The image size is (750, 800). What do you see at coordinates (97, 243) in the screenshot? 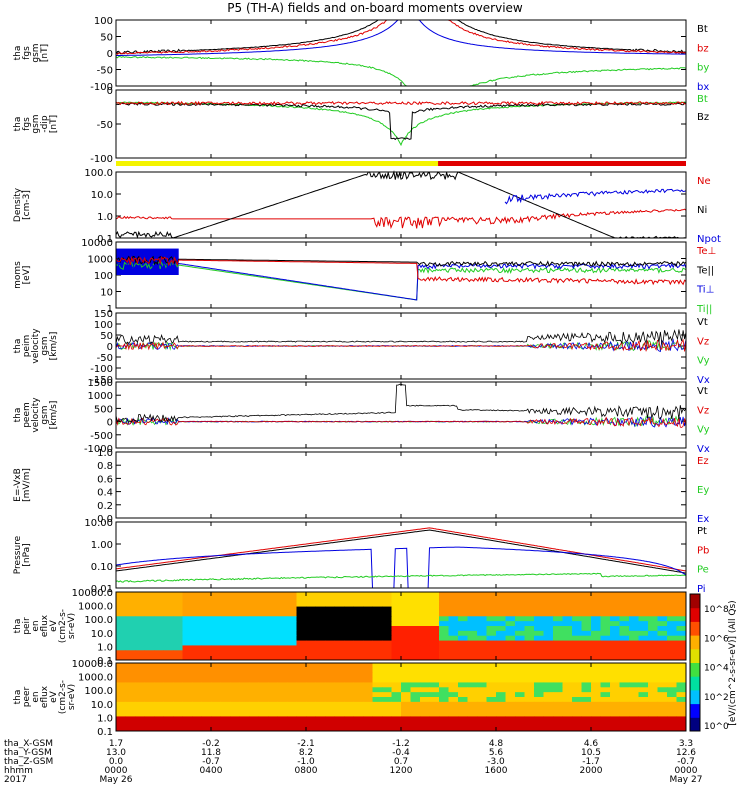
I see `y-tick-label: 10000` at bounding box center [97, 243].